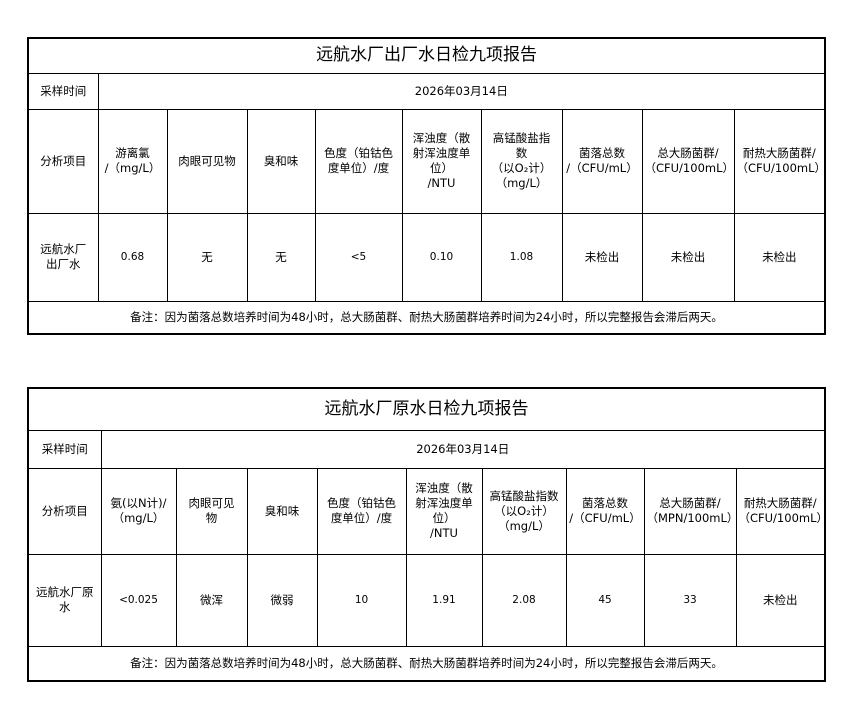 The width and height of the screenshot is (853, 720). What do you see at coordinates (426, 55) in the screenshot?
I see `report-title: 远航水厂出厂水日检九项报告` at bounding box center [426, 55].